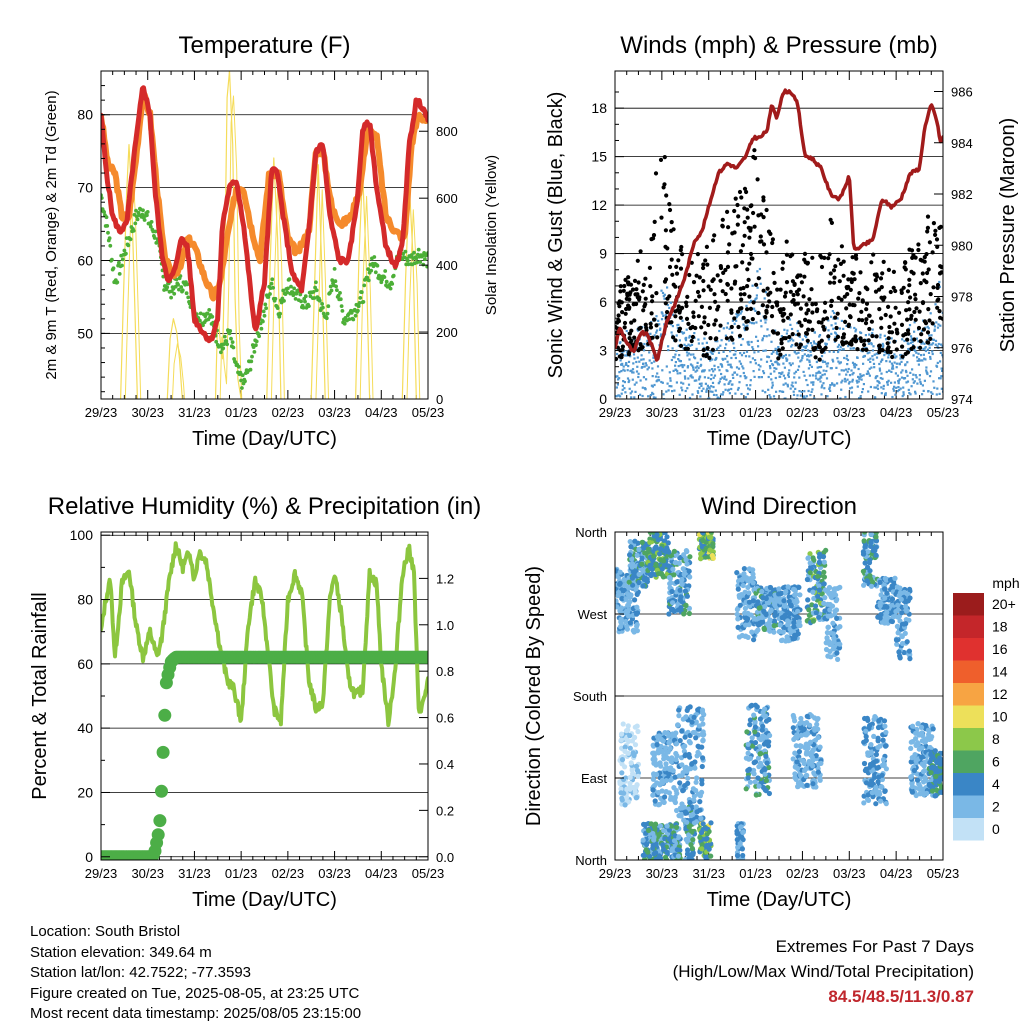 The height and width of the screenshot is (1025, 1024). Describe the element at coordinates (708, 873) in the screenshot. I see `x-tick-label: 31/23` at that location.